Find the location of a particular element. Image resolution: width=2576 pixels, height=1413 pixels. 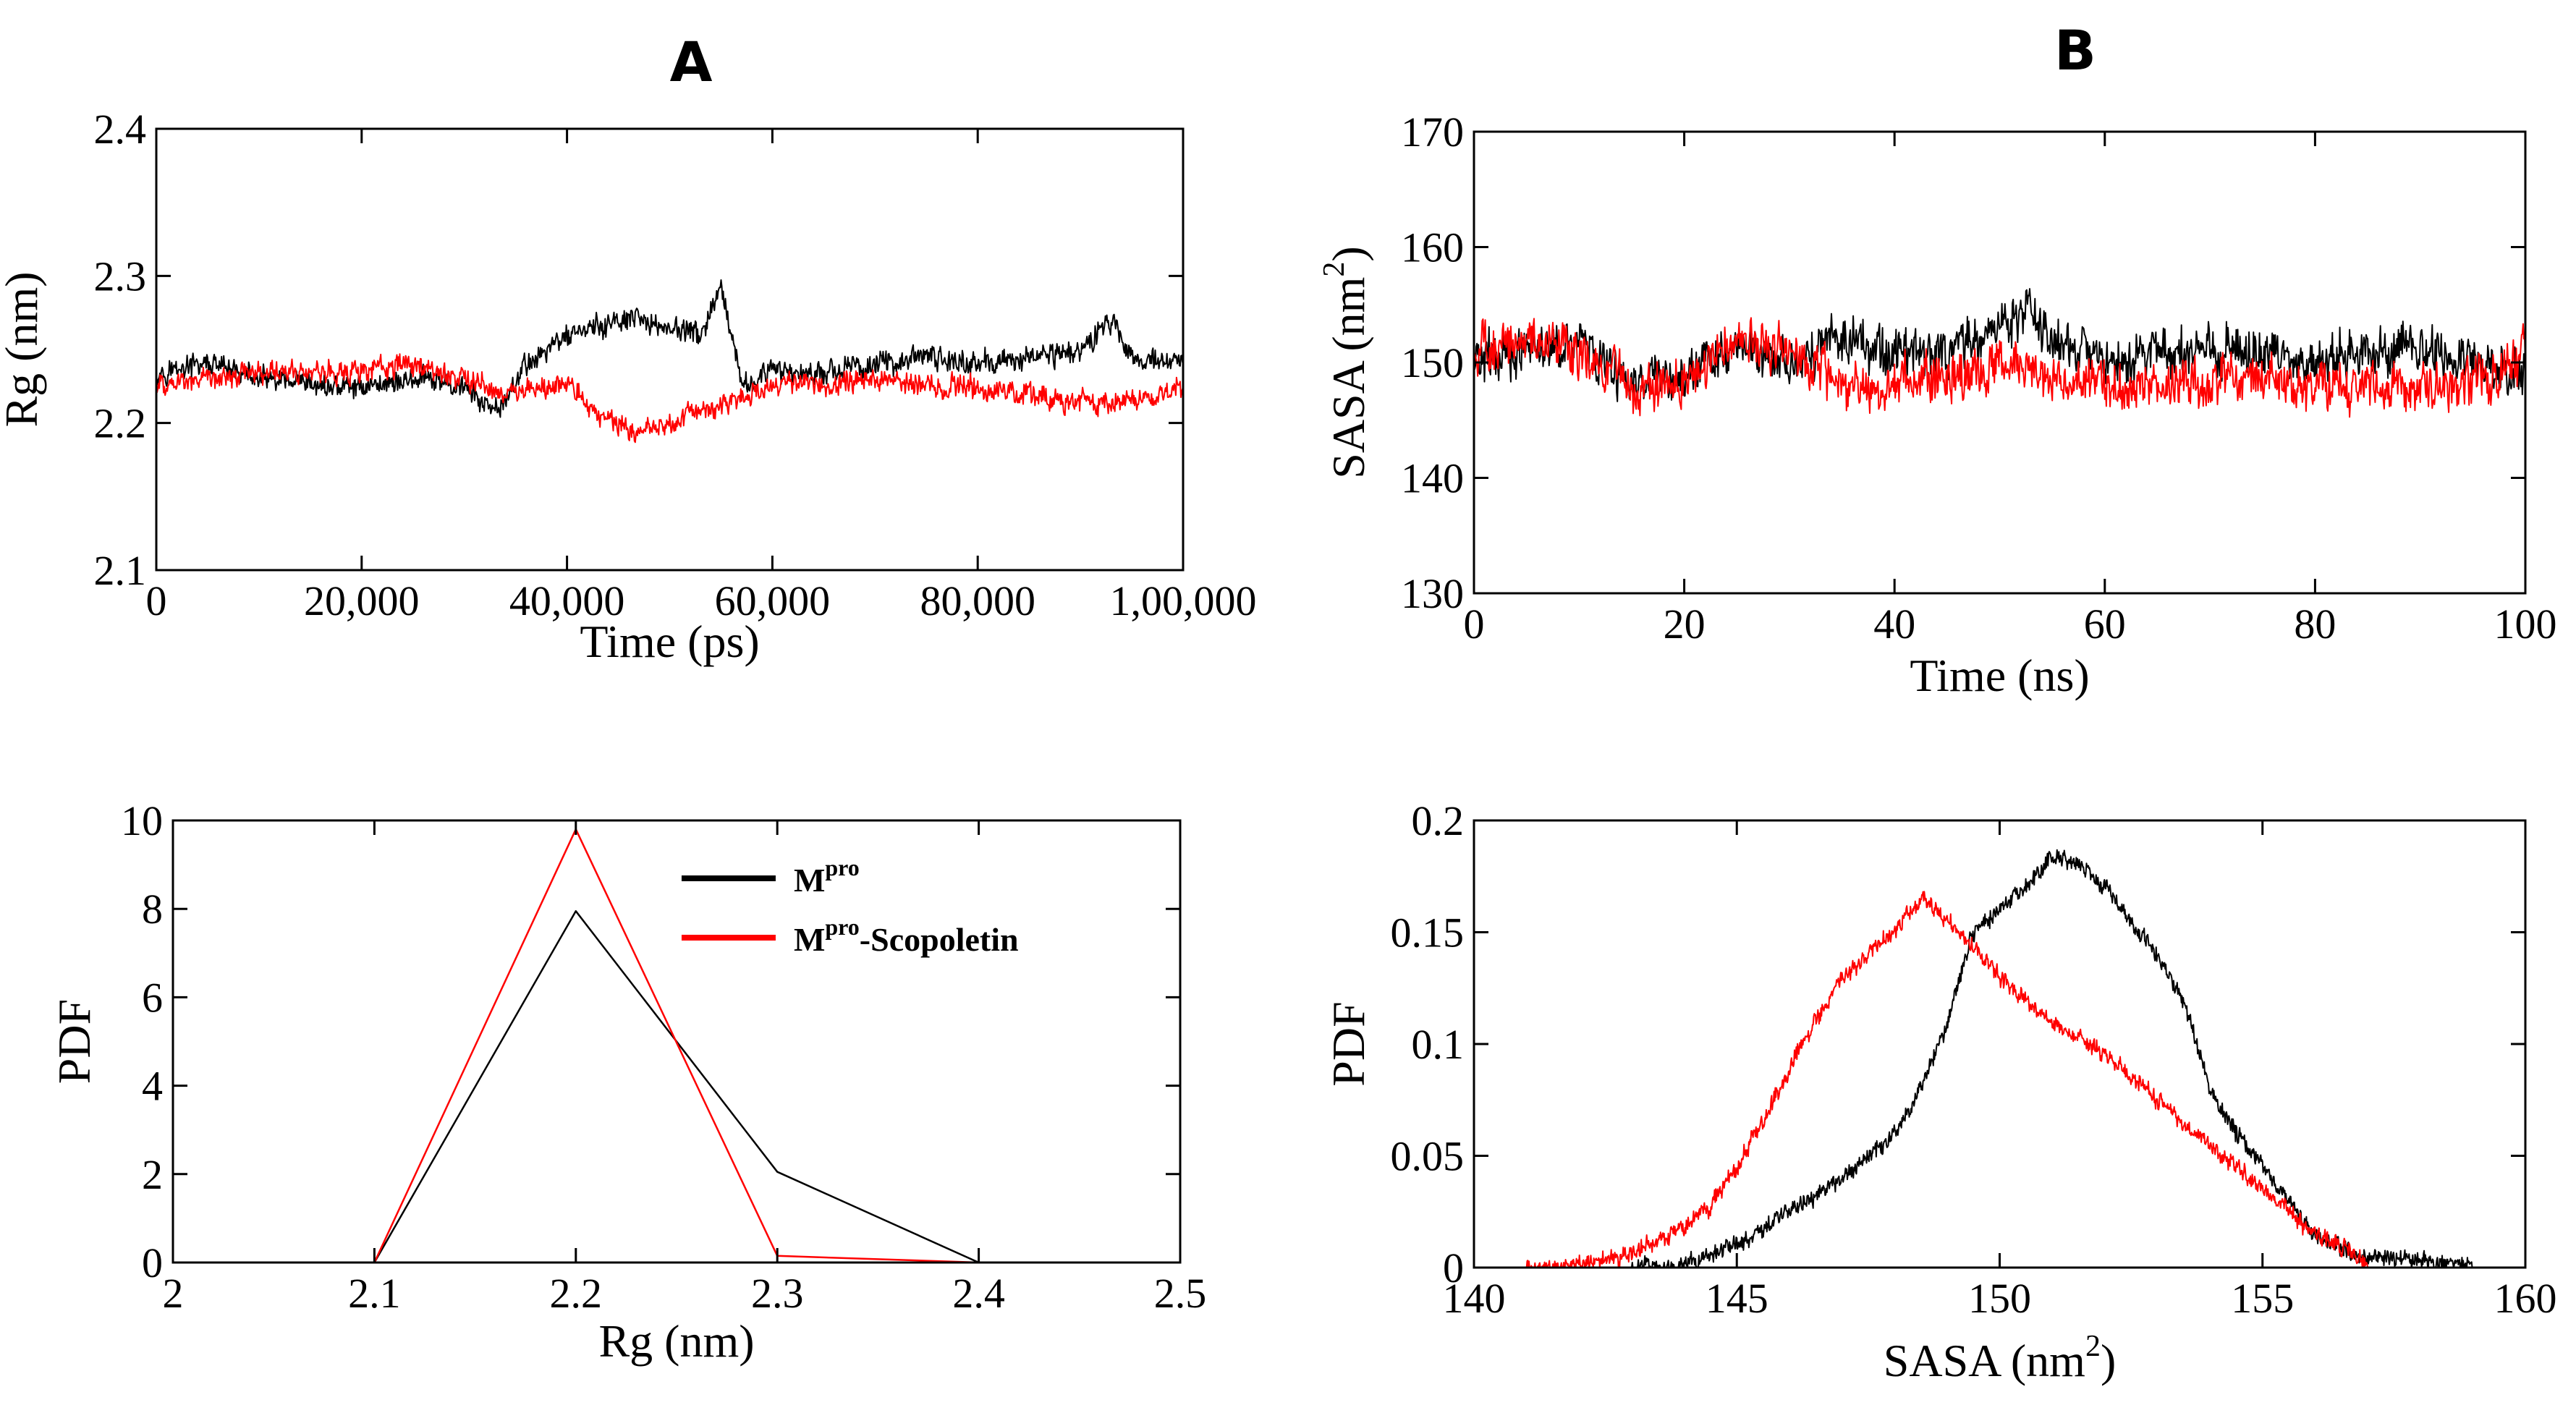

x-tick-label: 2.2 is located at coordinates (576, 1293).